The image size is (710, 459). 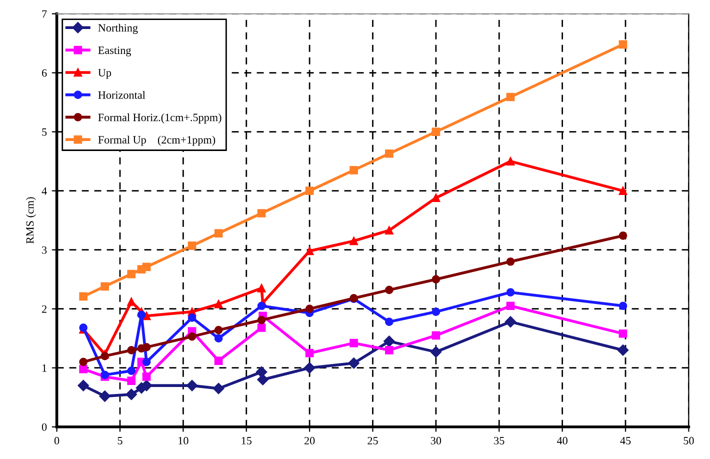 What do you see at coordinates (120, 440) in the screenshot?
I see `x-tick-label: 5` at bounding box center [120, 440].